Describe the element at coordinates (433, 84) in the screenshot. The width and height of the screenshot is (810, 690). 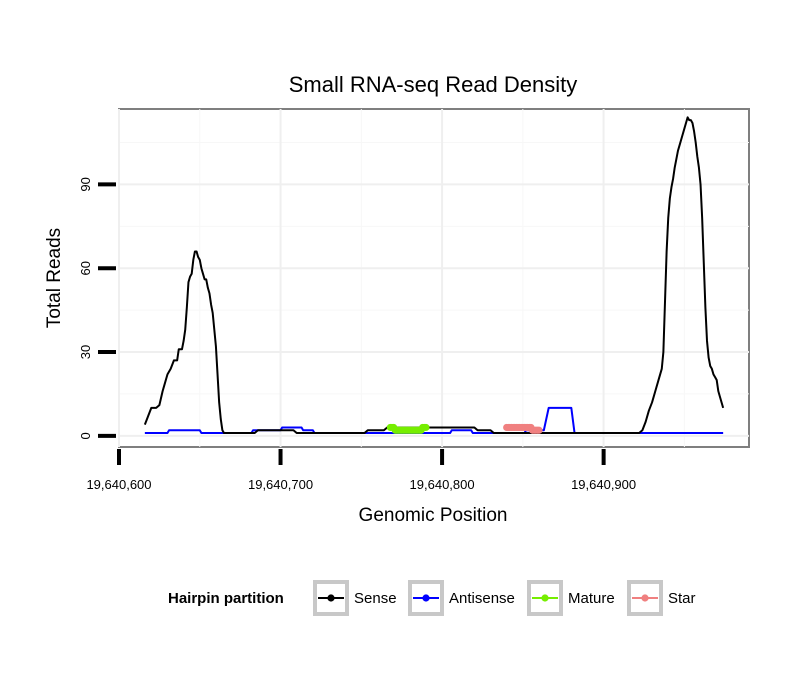
I see `chart-title: Small RNA-seq Read Density` at that location.